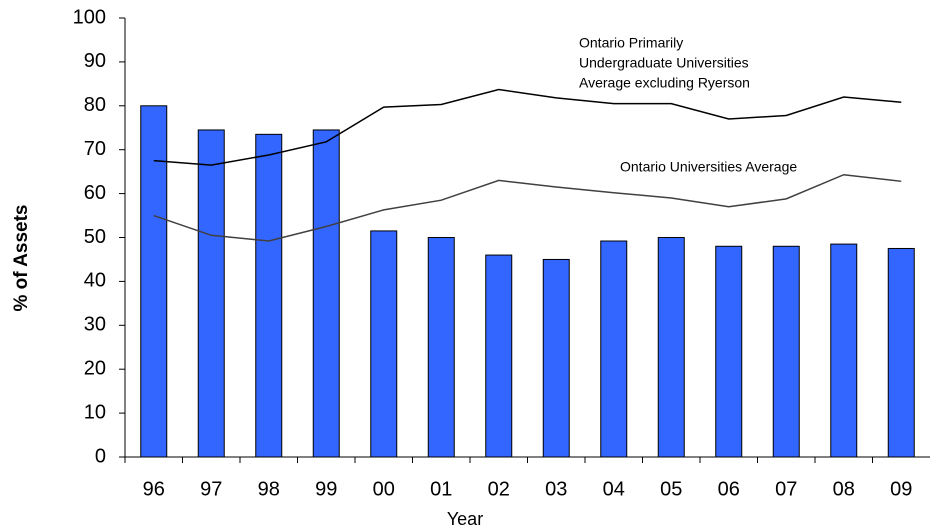 The height and width of the screenshot is (531, 930). What do you see at coordinates (95, 237) in the screenshot?
I see `y-tick-label: 50` at bounding box center [95, 237].